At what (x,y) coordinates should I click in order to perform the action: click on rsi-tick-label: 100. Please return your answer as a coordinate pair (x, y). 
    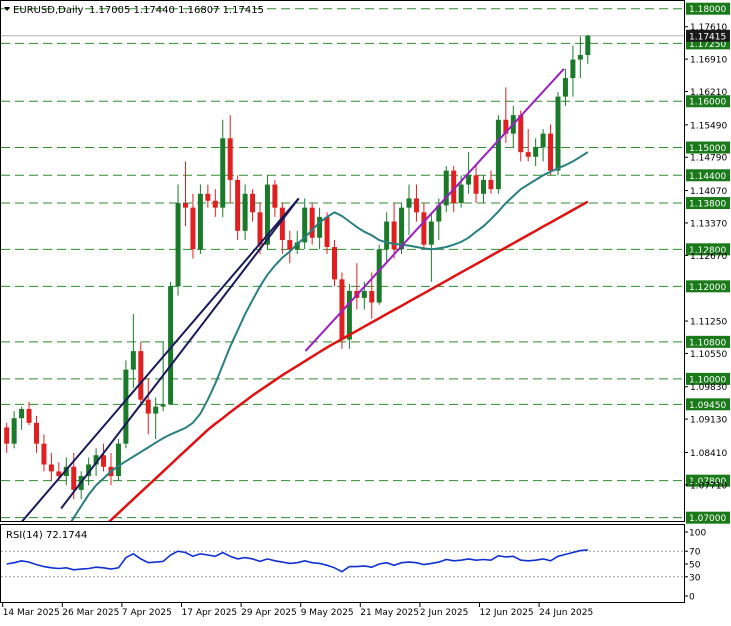
    Looking at the image, I should click on (697, 534).